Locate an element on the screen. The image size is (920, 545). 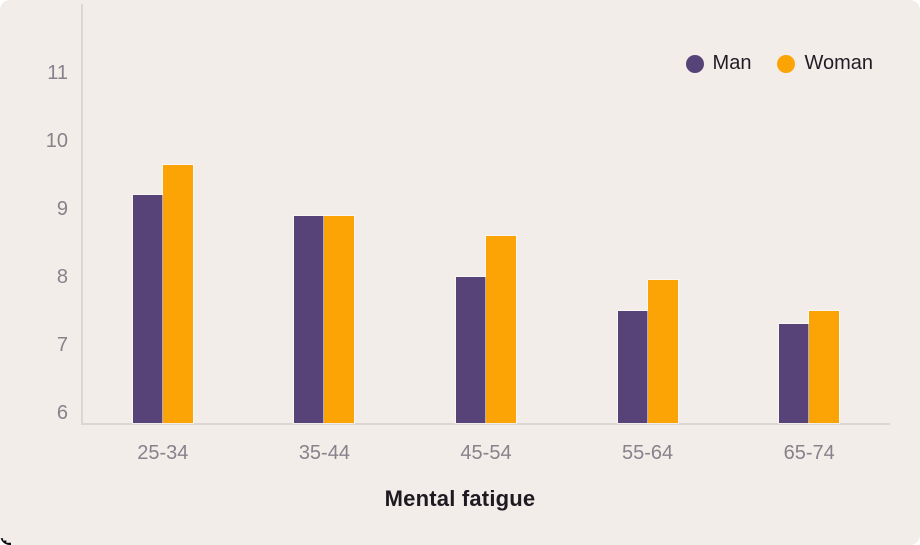
legend: Man Woman is located at coordinates (779, 63).